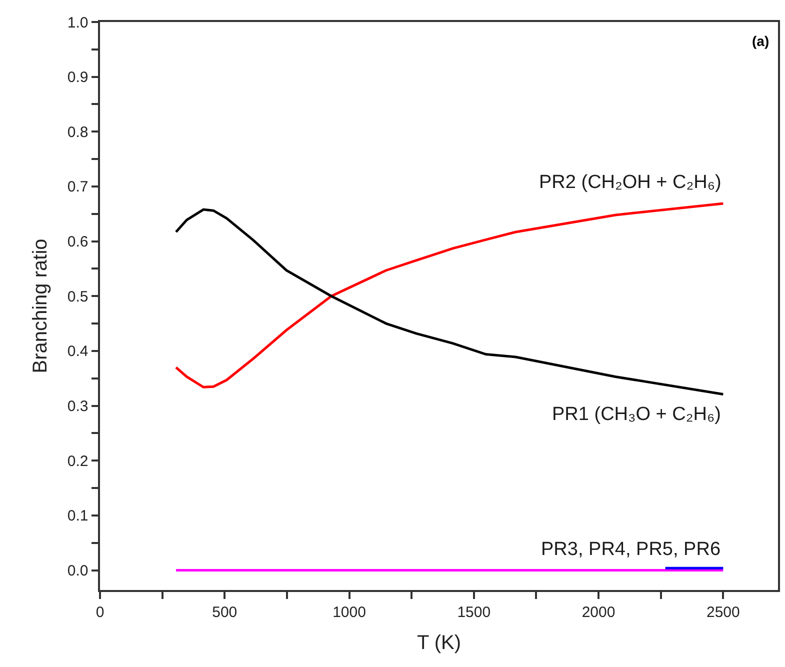  What do you see at coordinates (77, 461) in the screenshot?
I see `y-tick-label: 0.2` at bounding box center [77, 461].